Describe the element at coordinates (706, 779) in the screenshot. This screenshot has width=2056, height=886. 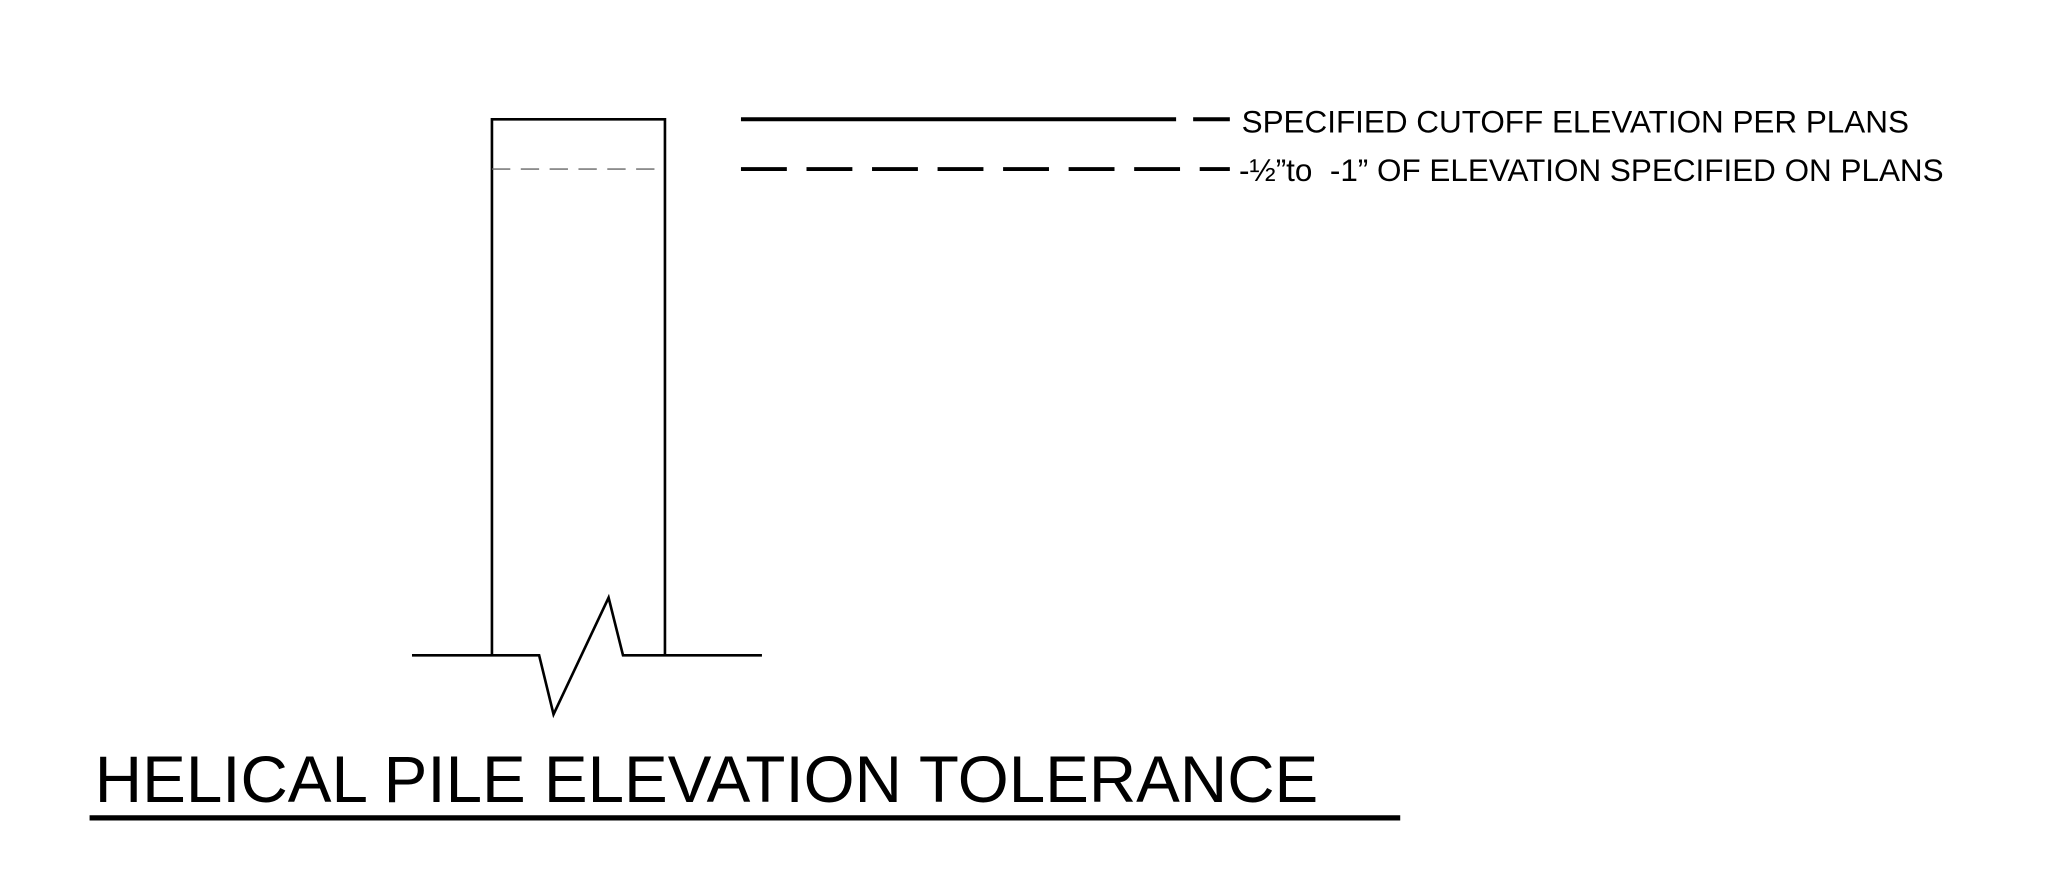
I see `title: HELICAL PILE ELEVATION TOLERANCE` at that location.